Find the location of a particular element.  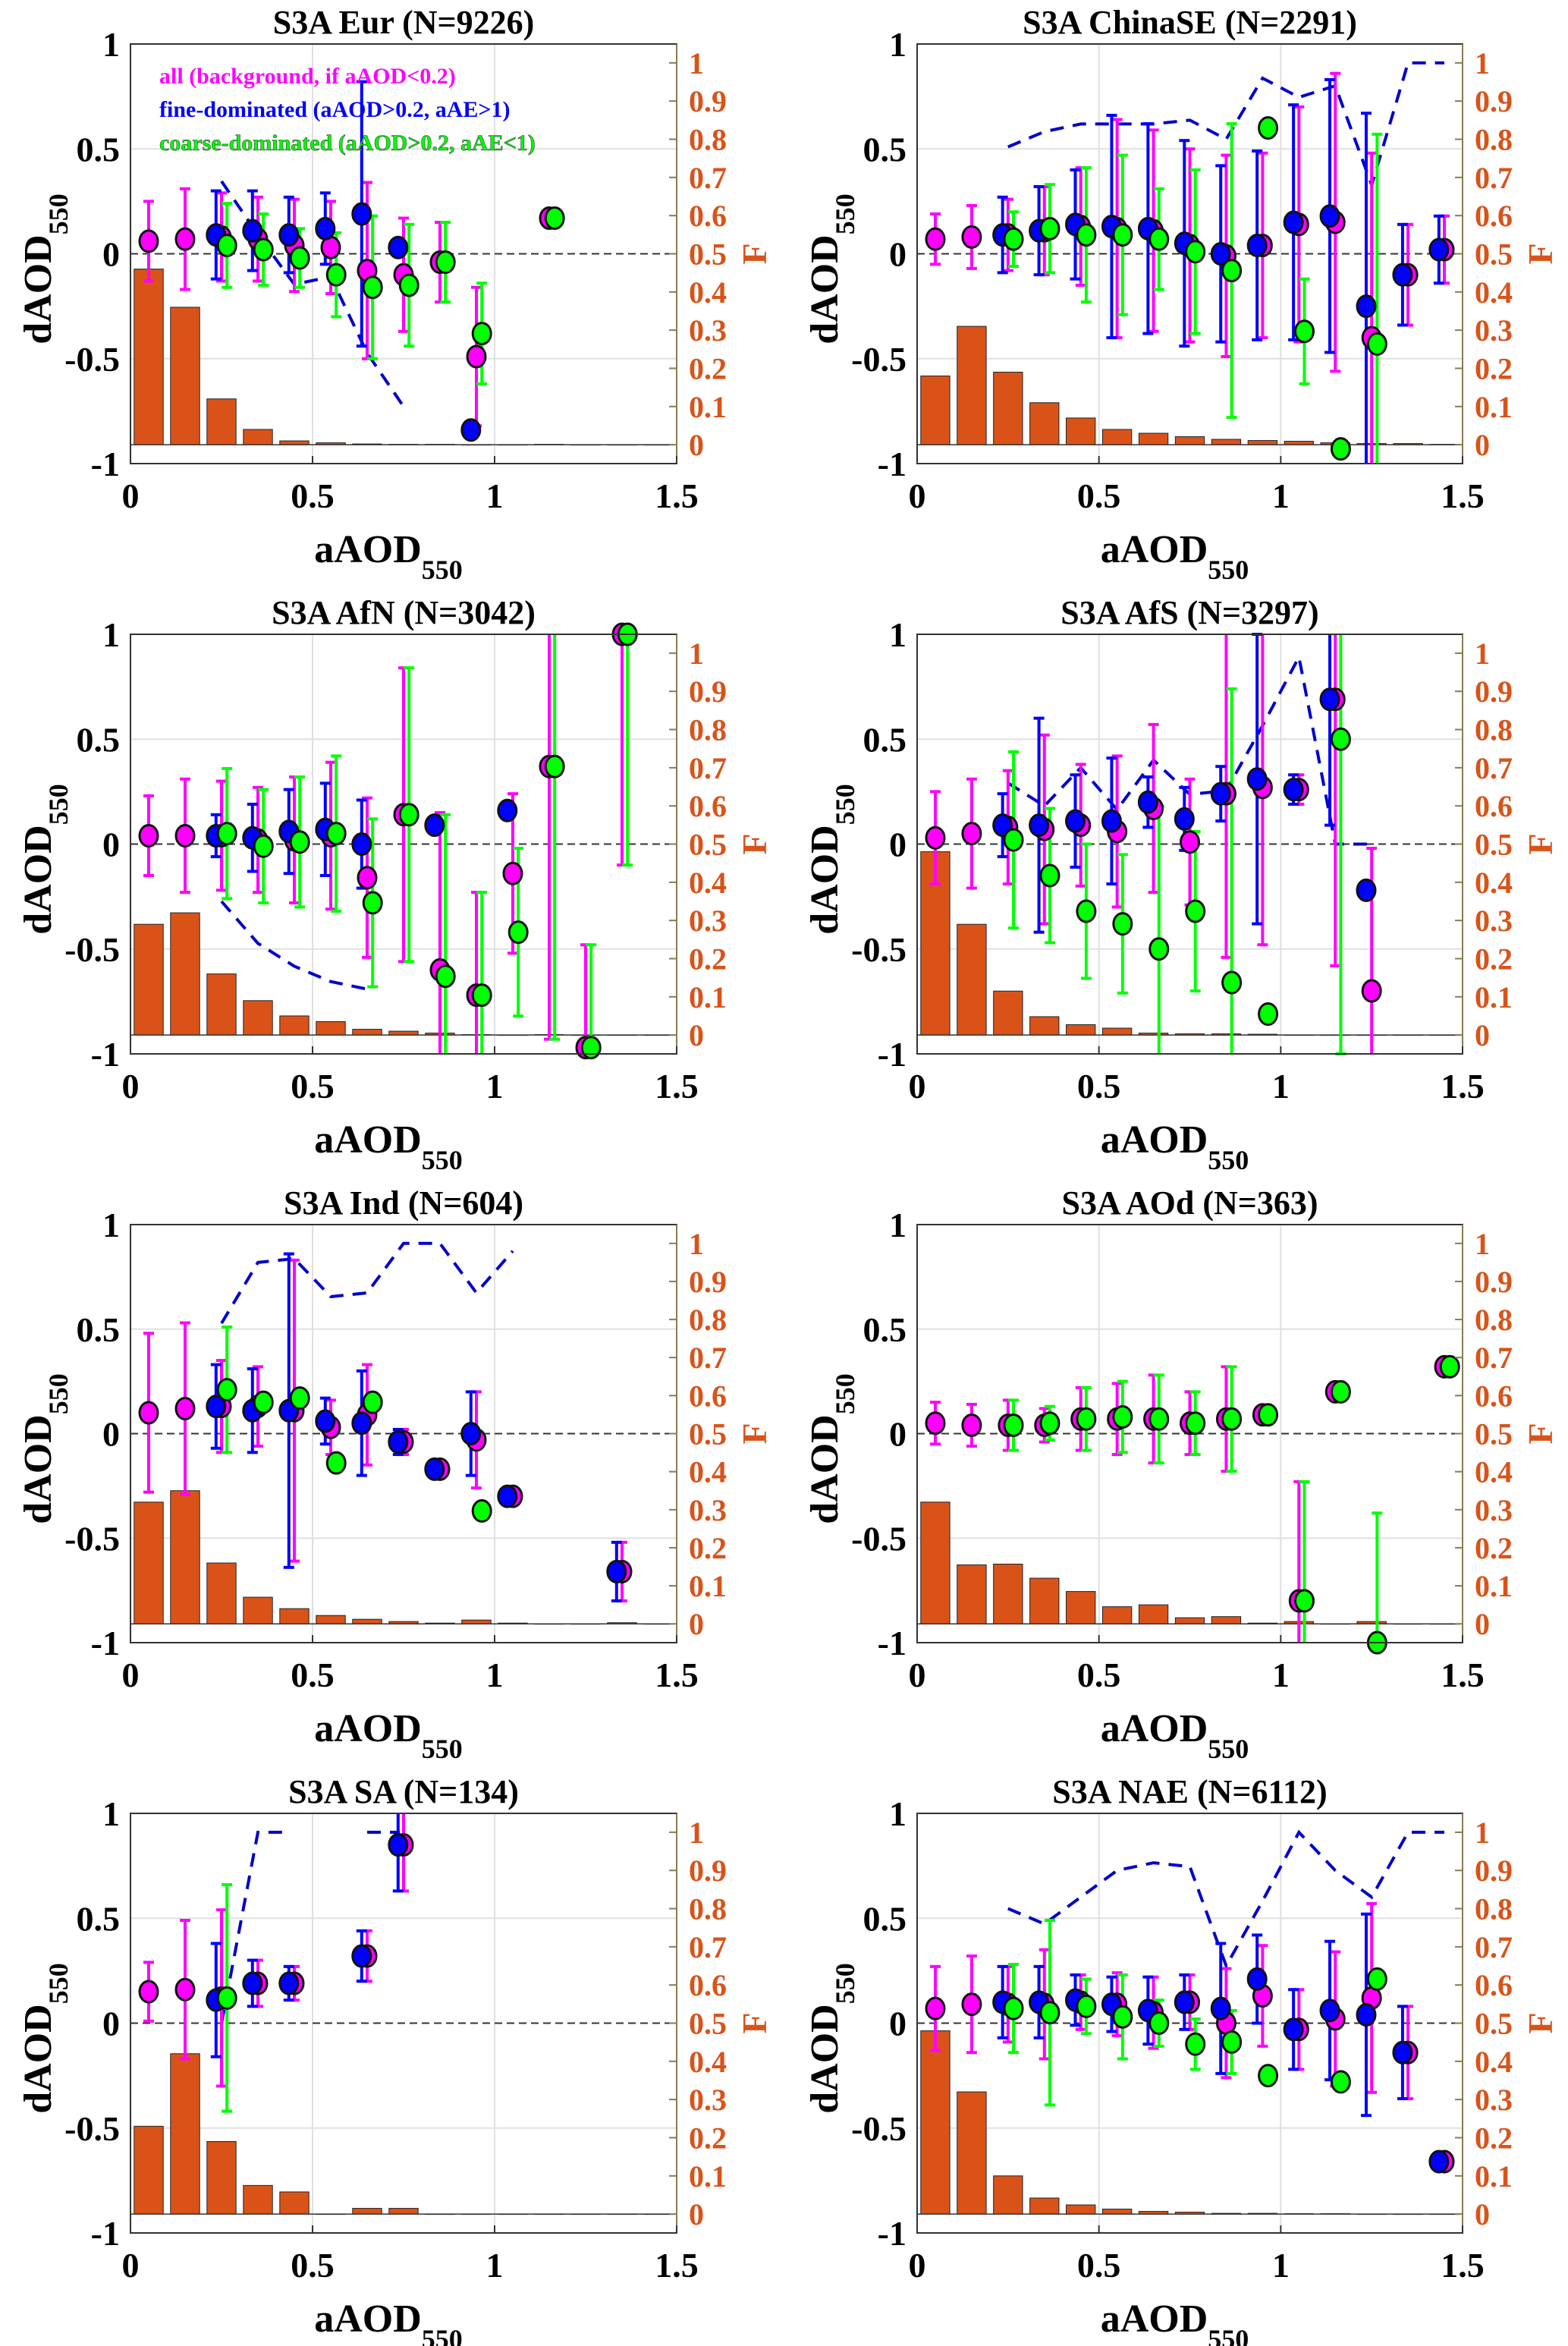

y-tick-label: 0.5 is located at coordinates (99, 1329).